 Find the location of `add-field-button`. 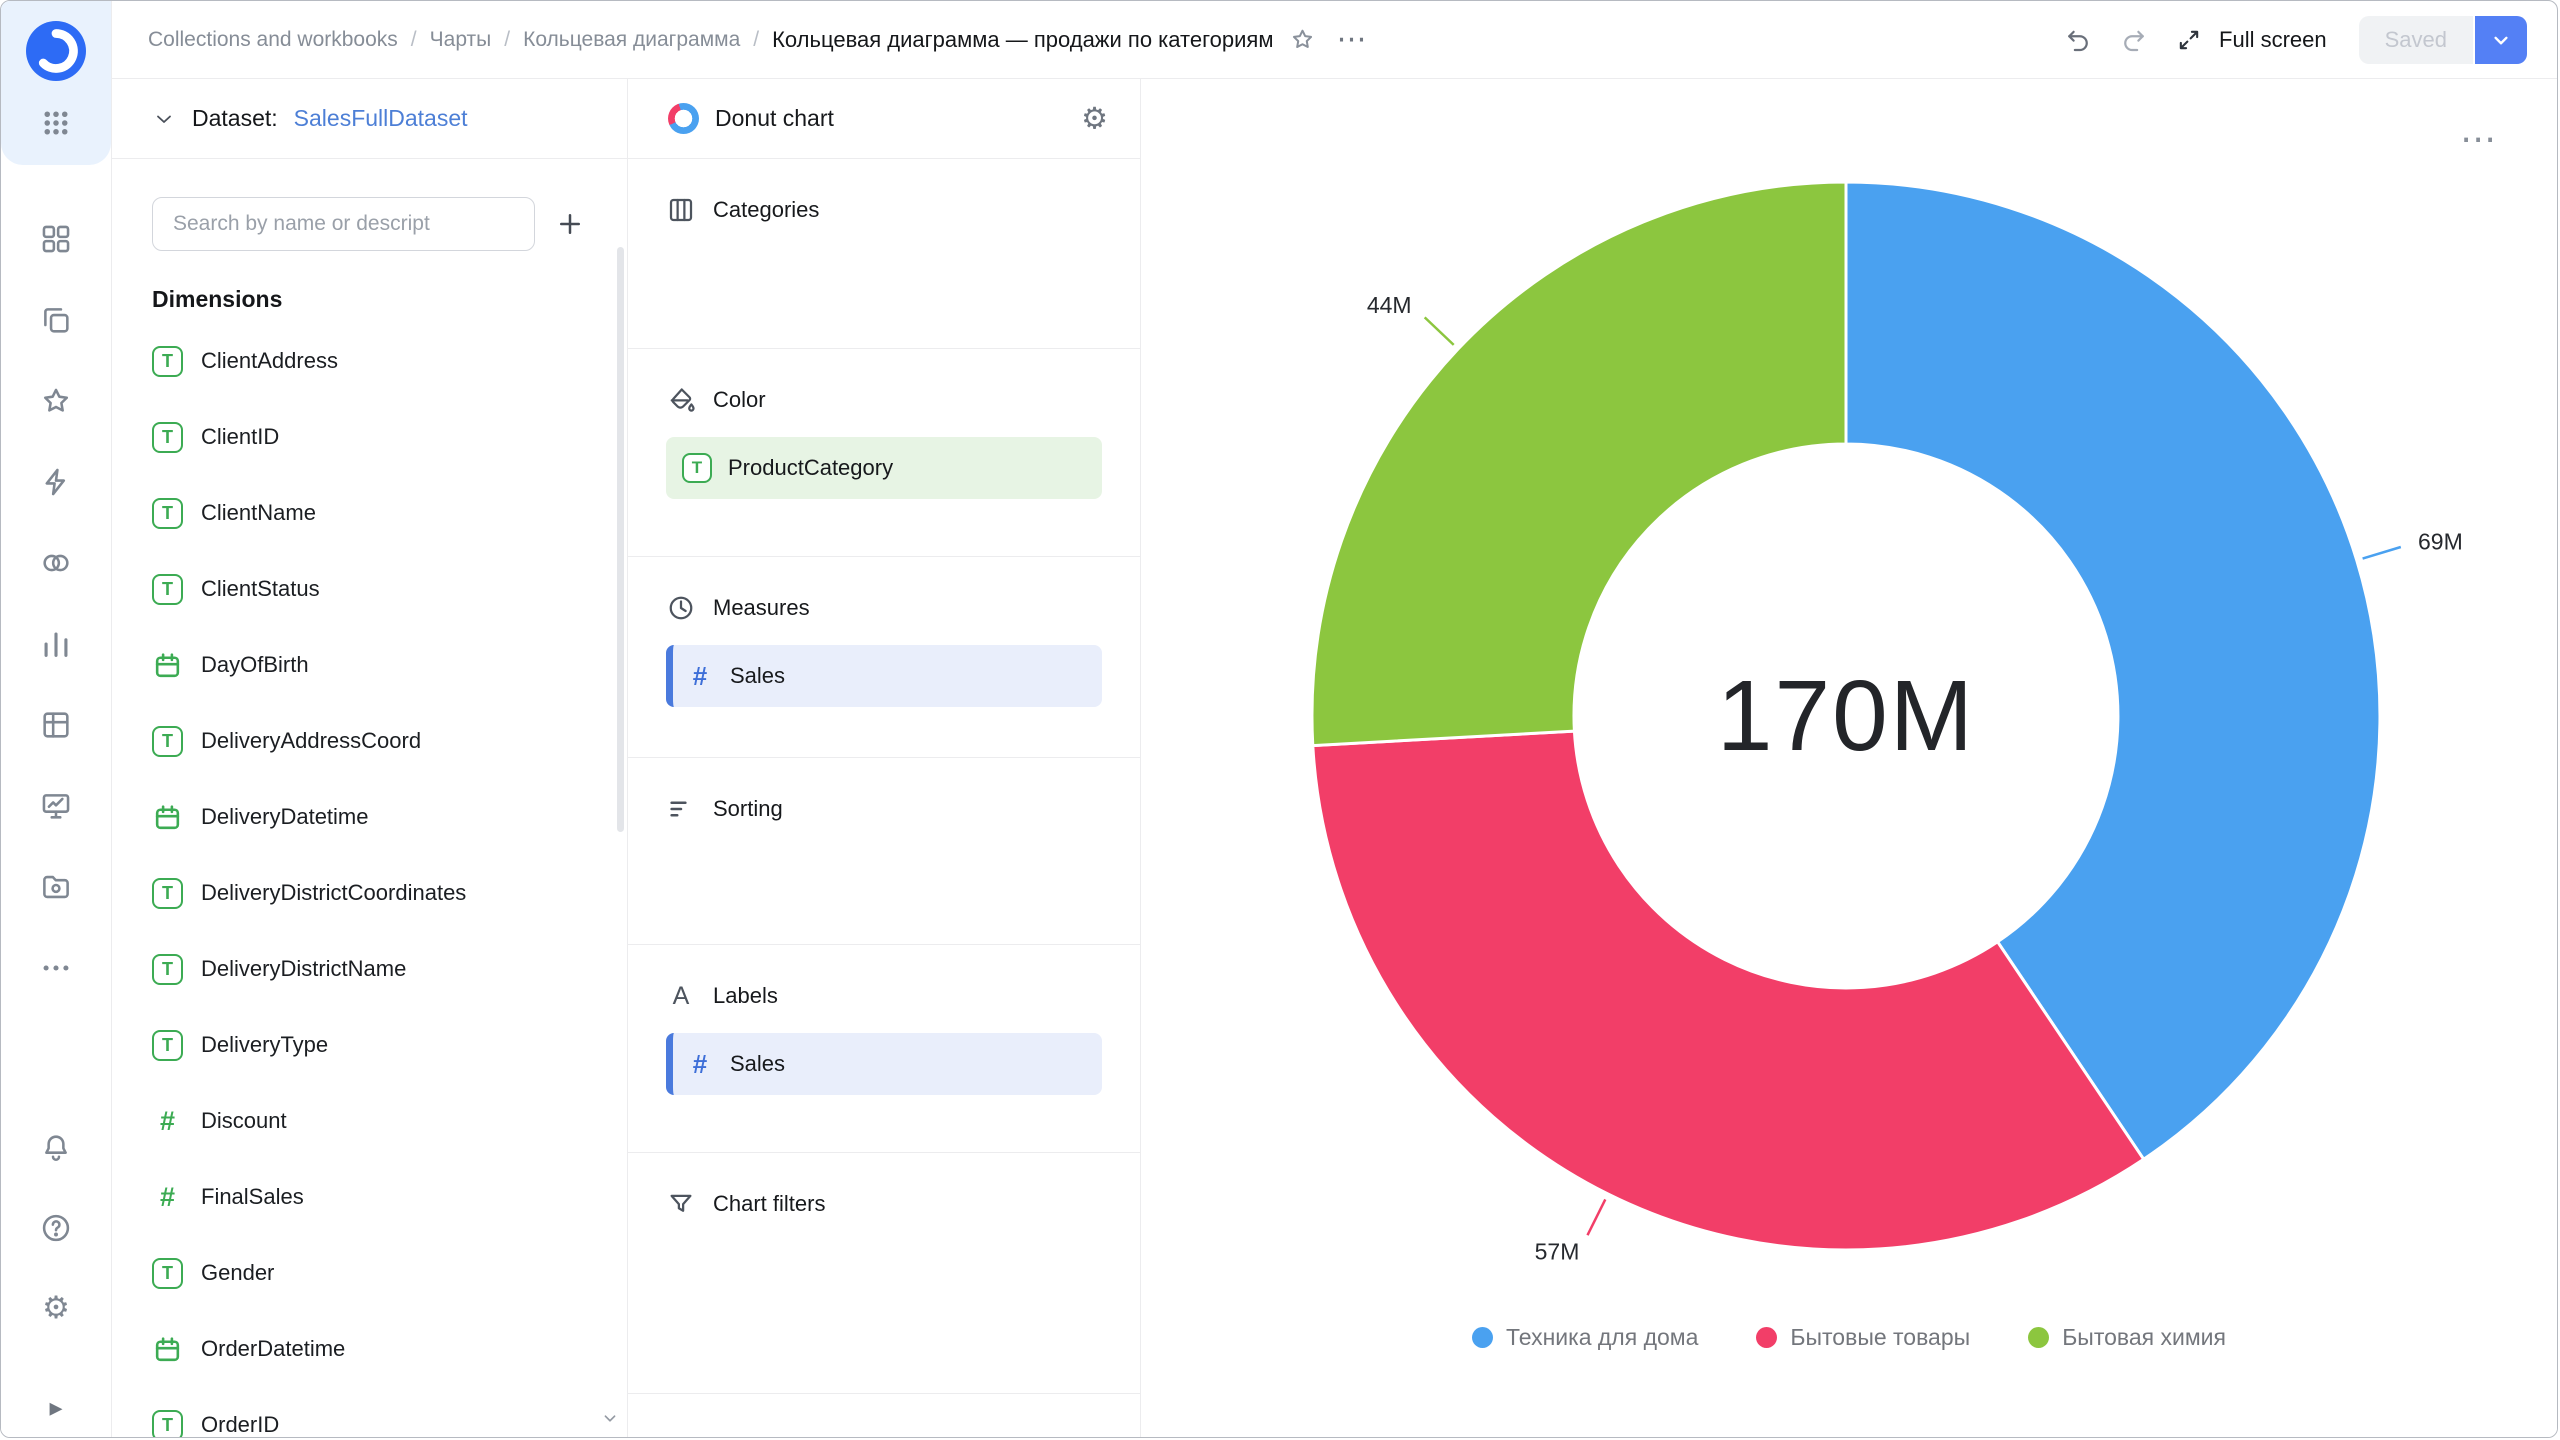

add-field-button is located at coordinates (570, 224).